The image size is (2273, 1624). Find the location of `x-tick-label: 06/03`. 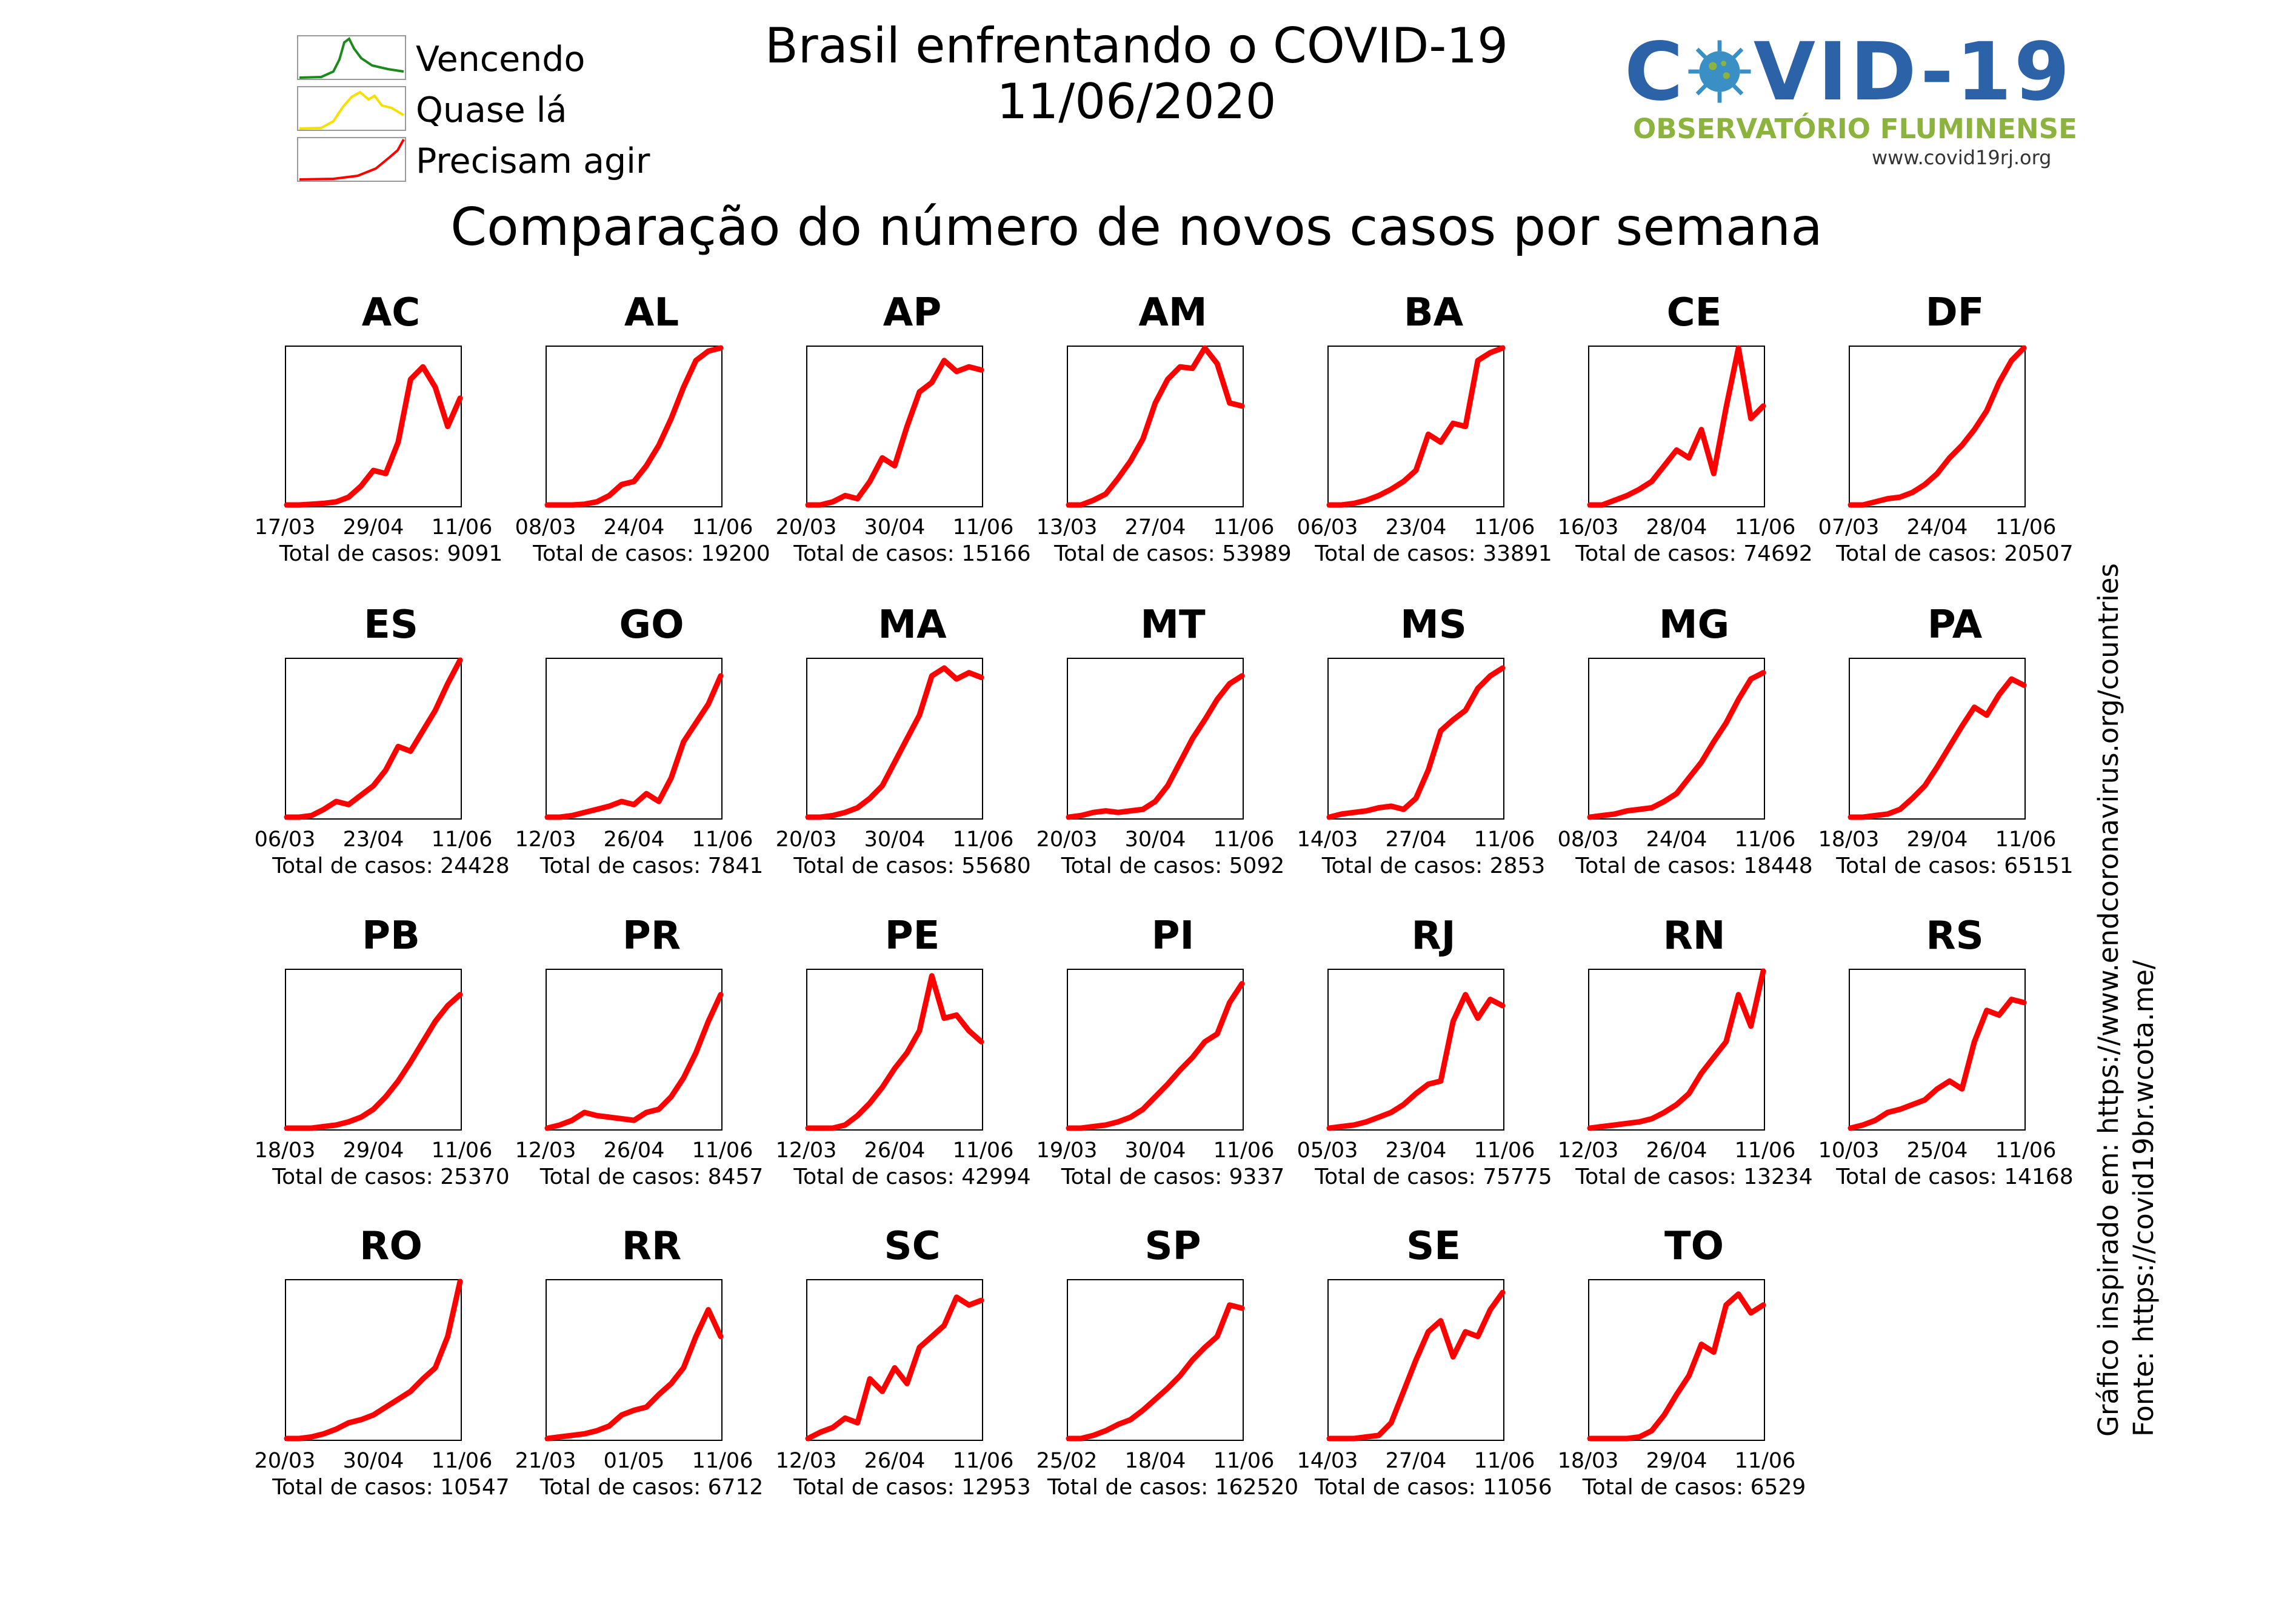

x-tick-label: 06/03 is located at coordinates (285, 839).